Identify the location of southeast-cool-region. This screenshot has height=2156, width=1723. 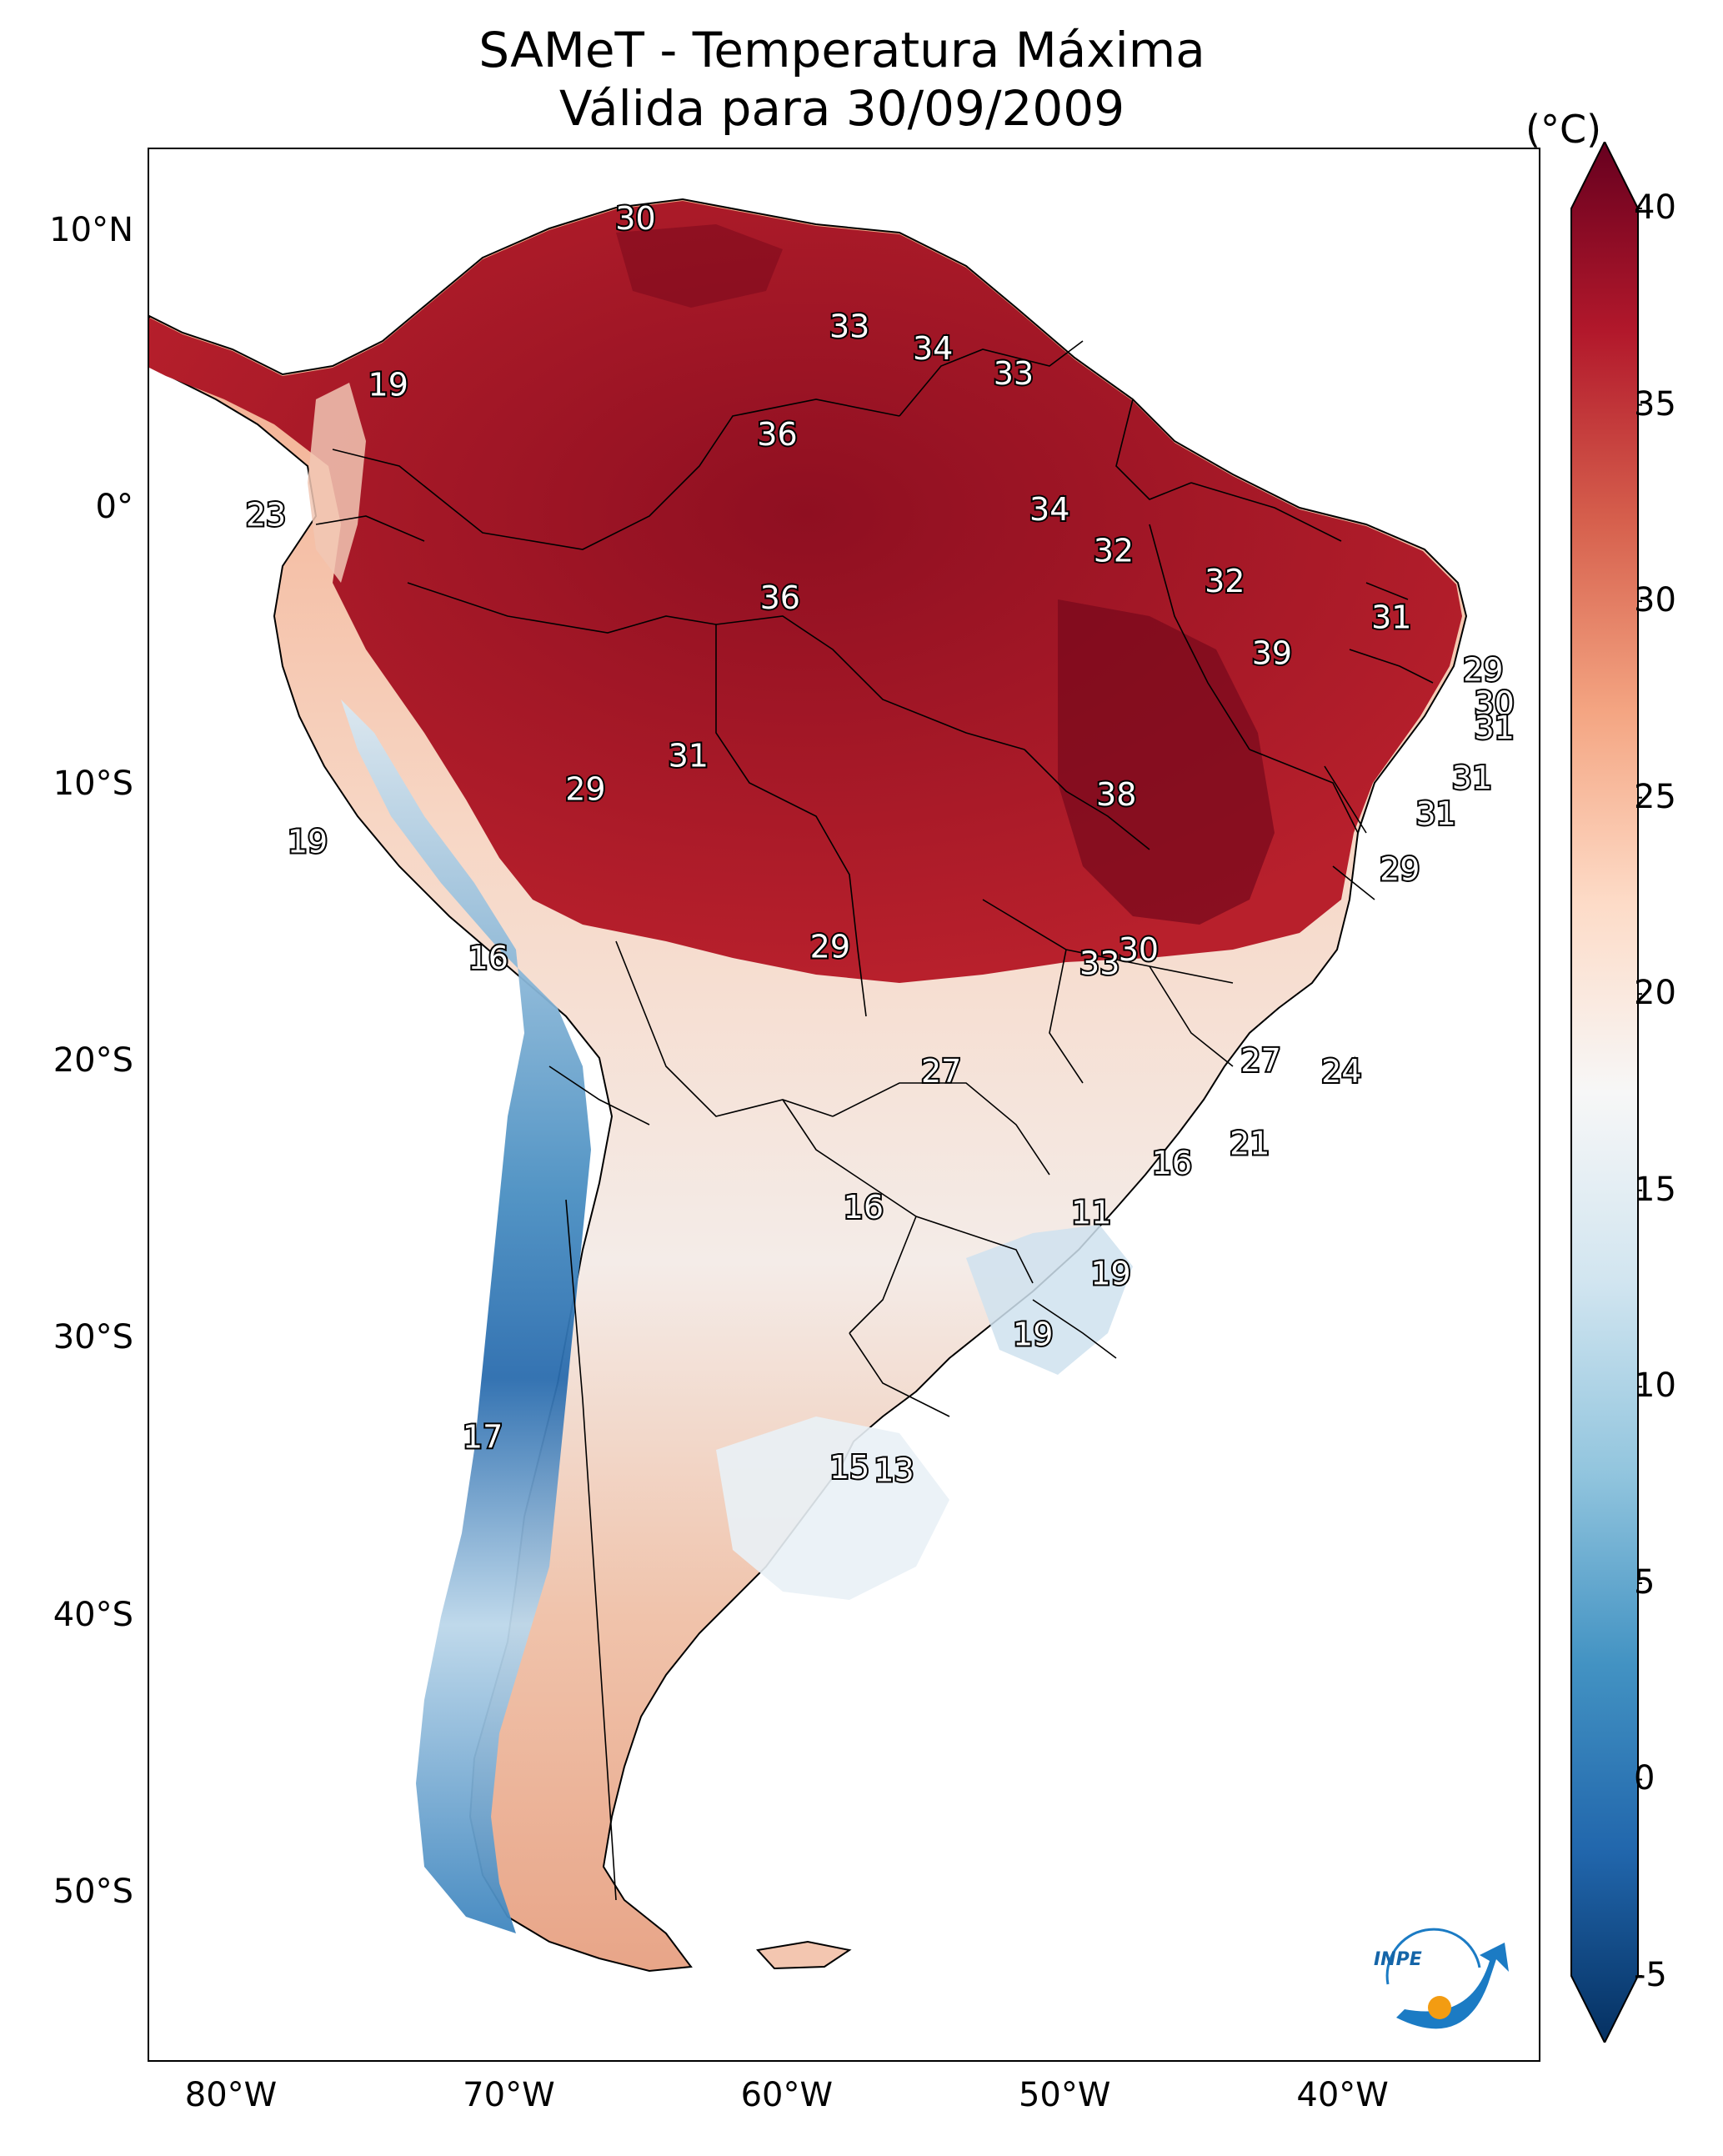
(1049, 1300).